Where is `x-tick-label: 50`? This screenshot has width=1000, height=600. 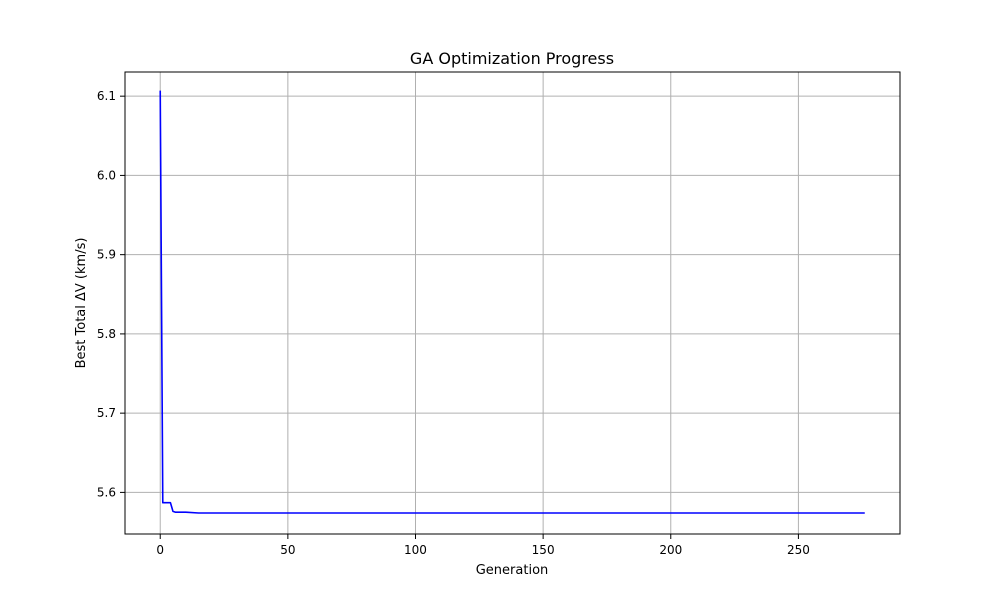
x-tick-label: 50 is located at coordinates (287, 550).